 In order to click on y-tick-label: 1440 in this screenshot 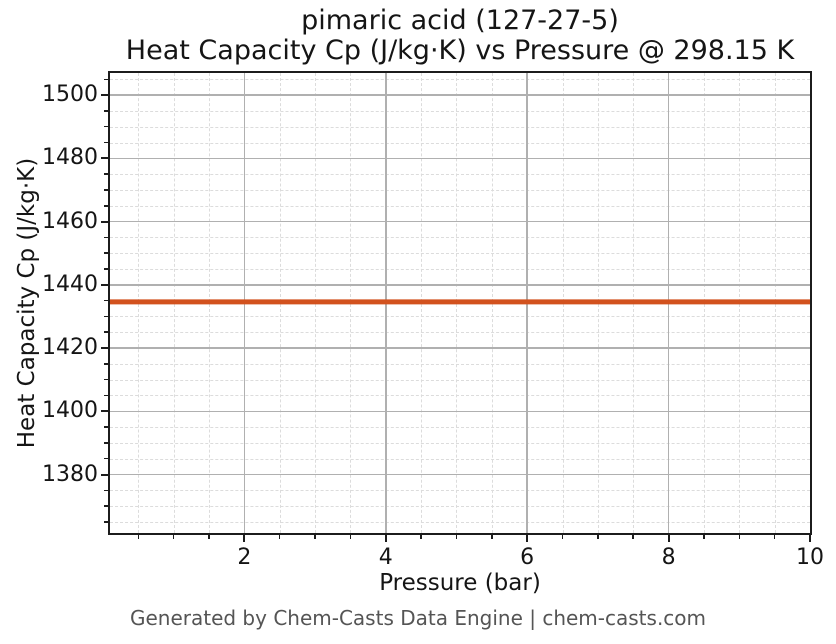, I will do `click(70, 284)`.